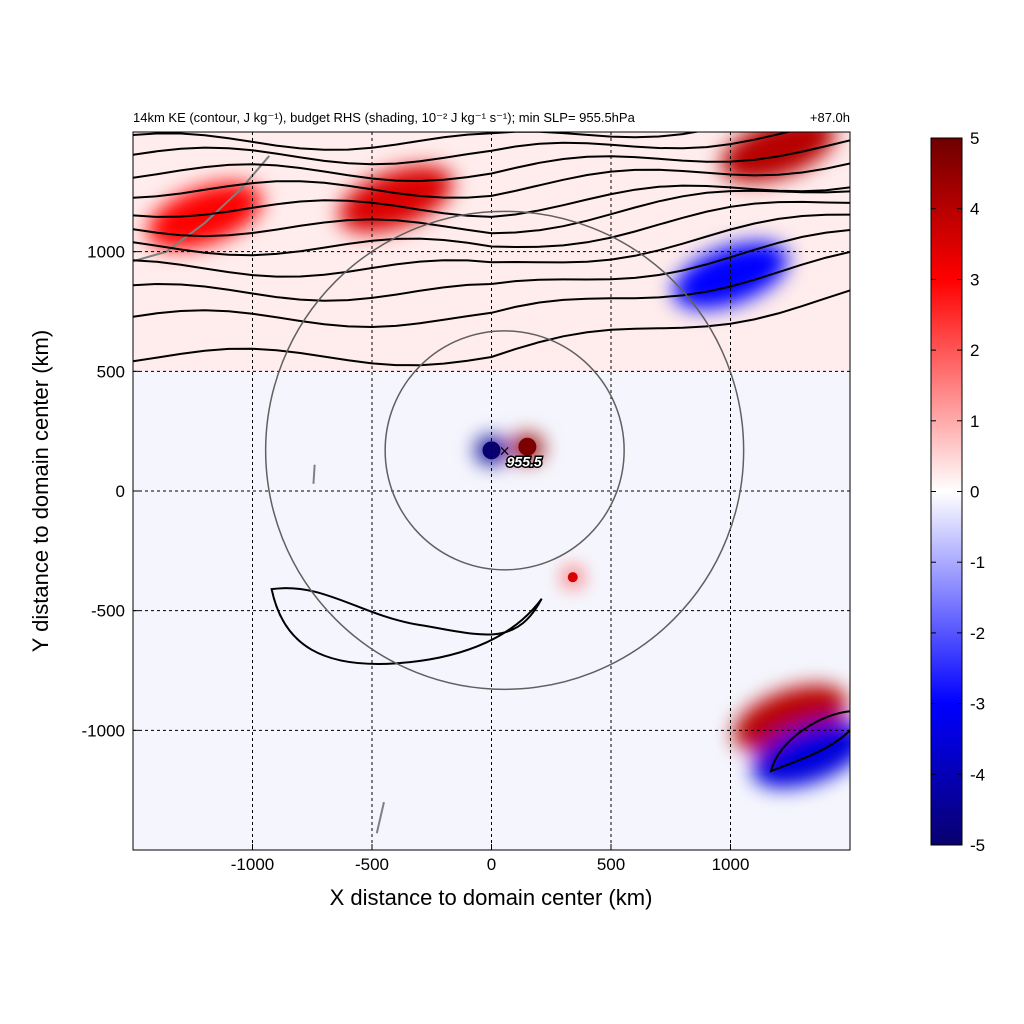  Describe the element at coordinates (830, 117) in the screenshot. I see `forecast-hour: +87.0h` at that location.